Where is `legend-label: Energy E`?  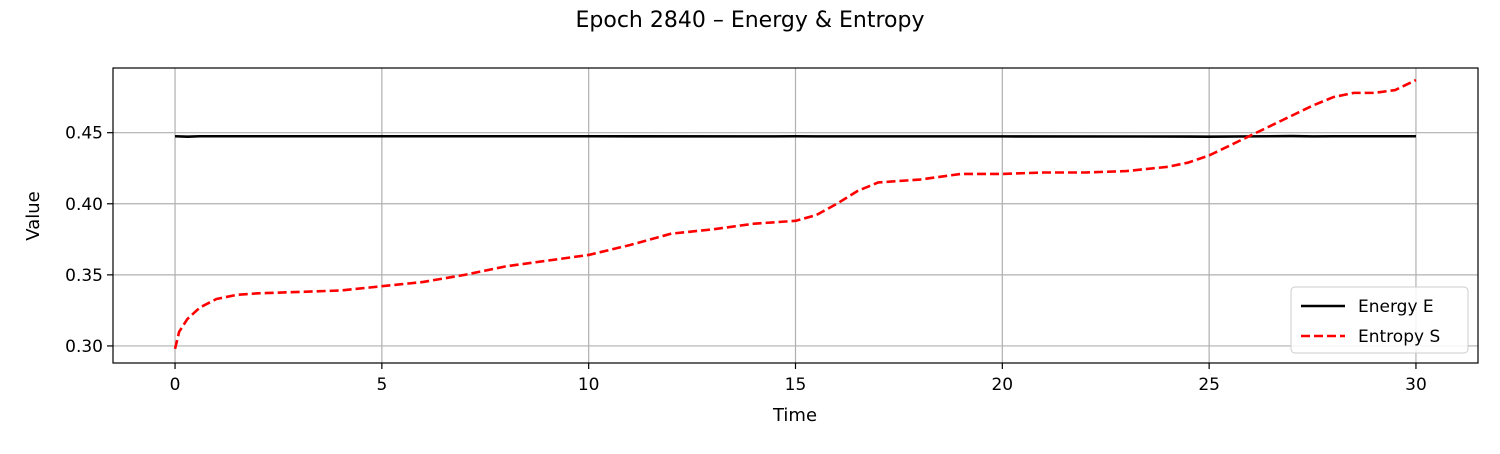
legend-label: Energy E is located at coordinates (1396, 307).